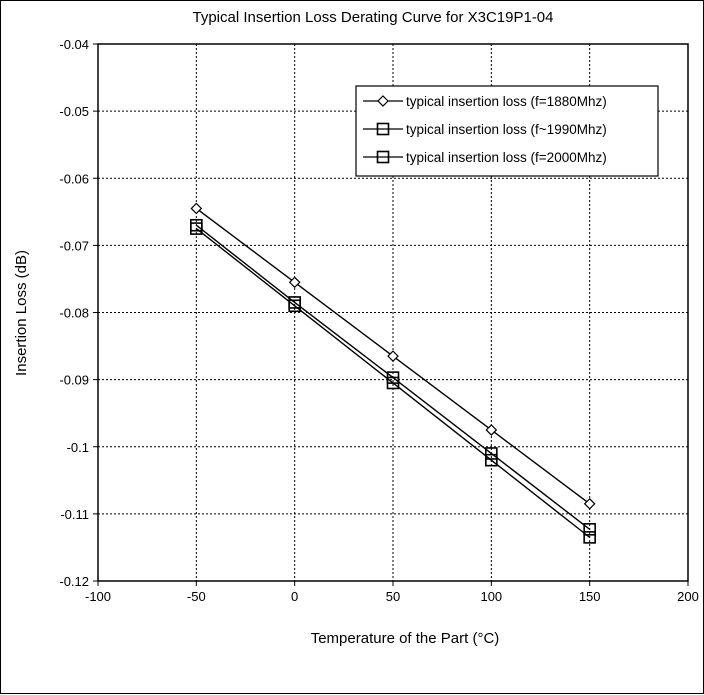  I want to click on y-tick-label: -0.07, so click(74, 245).